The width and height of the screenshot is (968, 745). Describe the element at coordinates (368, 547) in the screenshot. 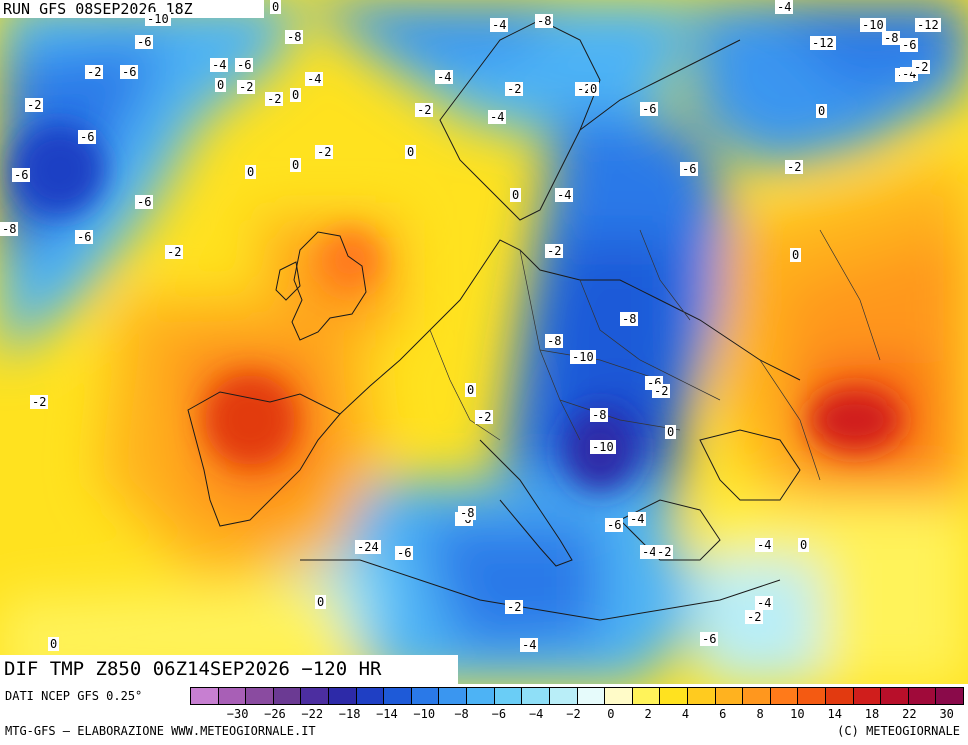

I see `contour-label: -24` at that location.